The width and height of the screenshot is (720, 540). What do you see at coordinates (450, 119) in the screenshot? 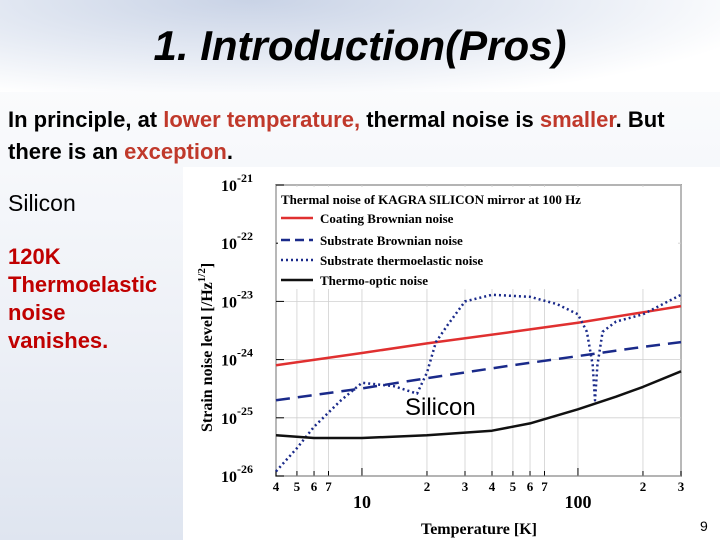
I see `intro-text: thermal noise is` at bounding box center [450, 119].